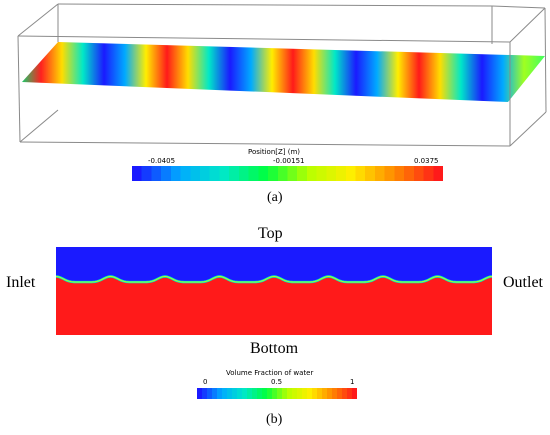  What do you see at coordinates (287, 173) in the screenshot?
I see `colorbar-a` at bounding box center [287, 173].